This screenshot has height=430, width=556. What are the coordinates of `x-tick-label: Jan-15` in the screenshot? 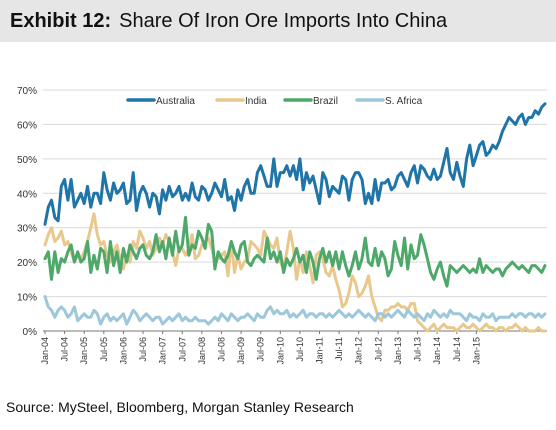 It's located at (476, 351).